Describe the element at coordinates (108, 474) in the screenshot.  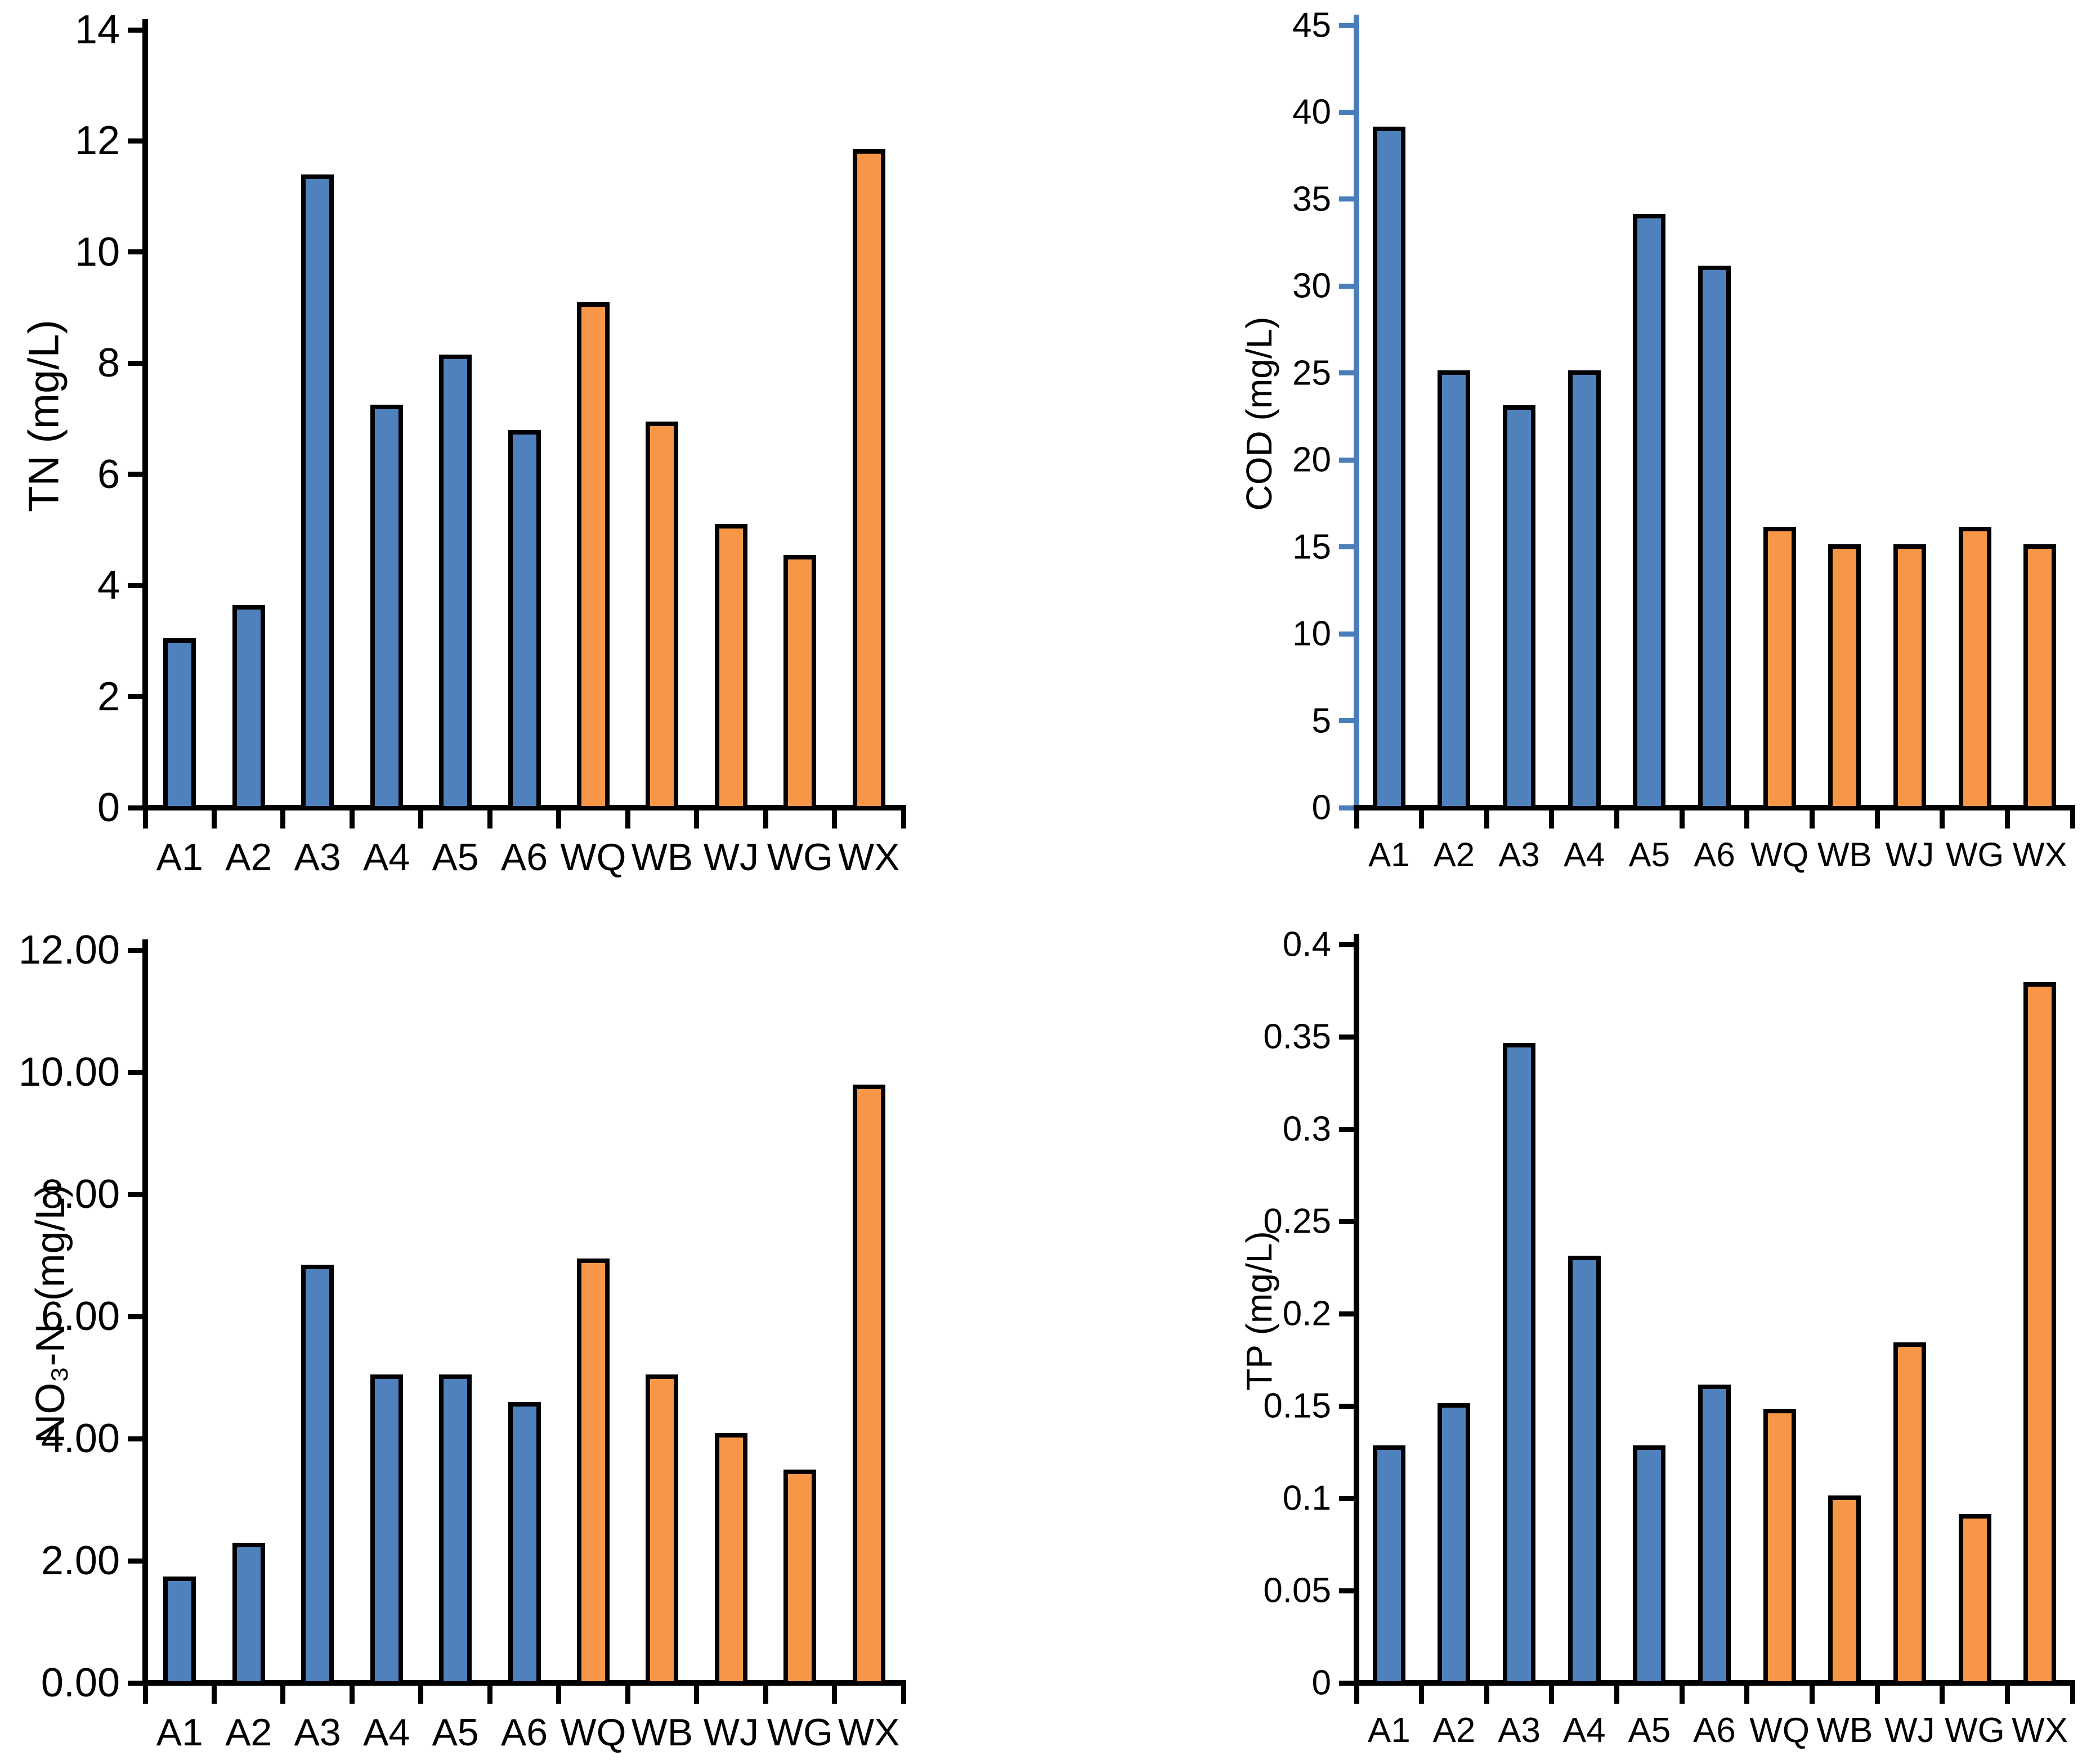
I see `y-tick-label: 6` at that location.